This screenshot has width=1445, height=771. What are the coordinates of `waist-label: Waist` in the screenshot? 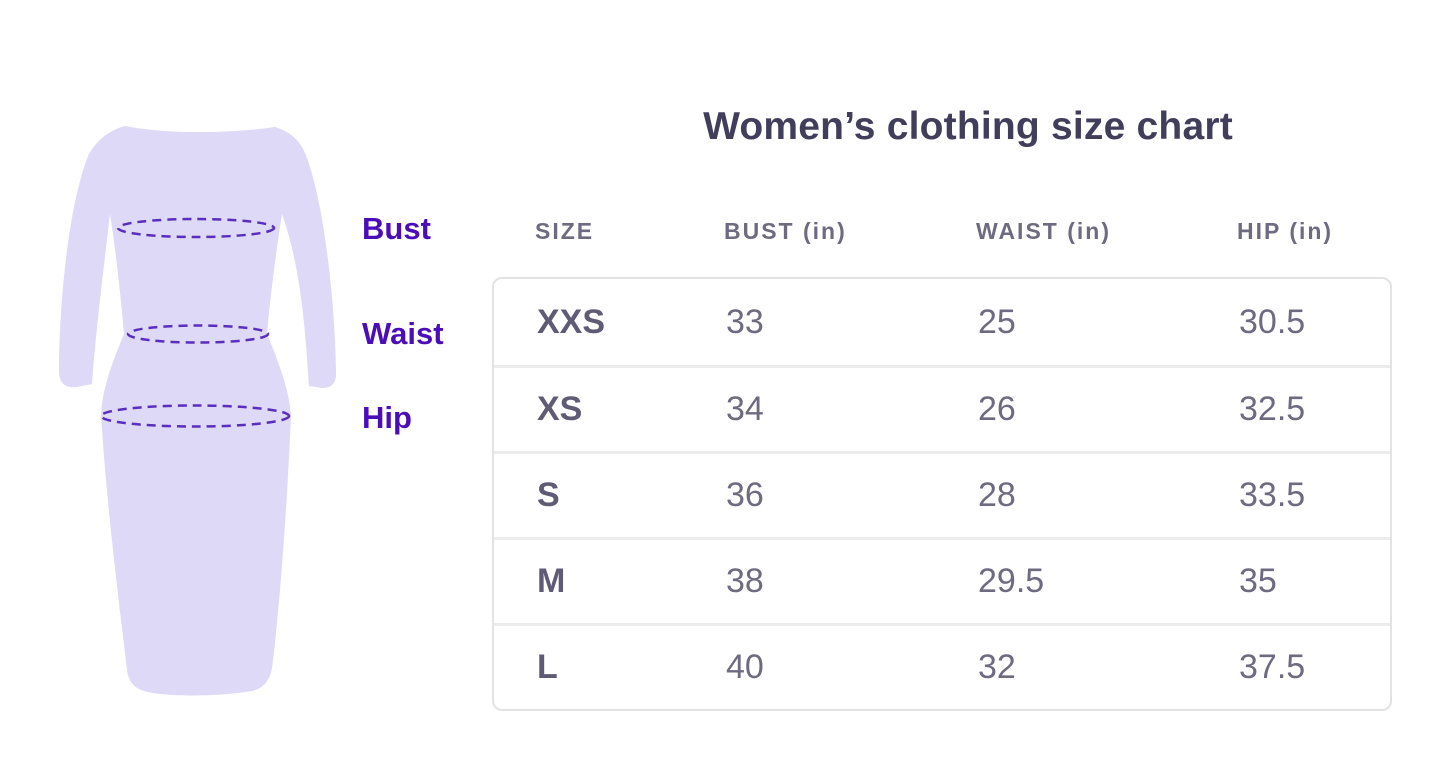 It's located at (403, 333).